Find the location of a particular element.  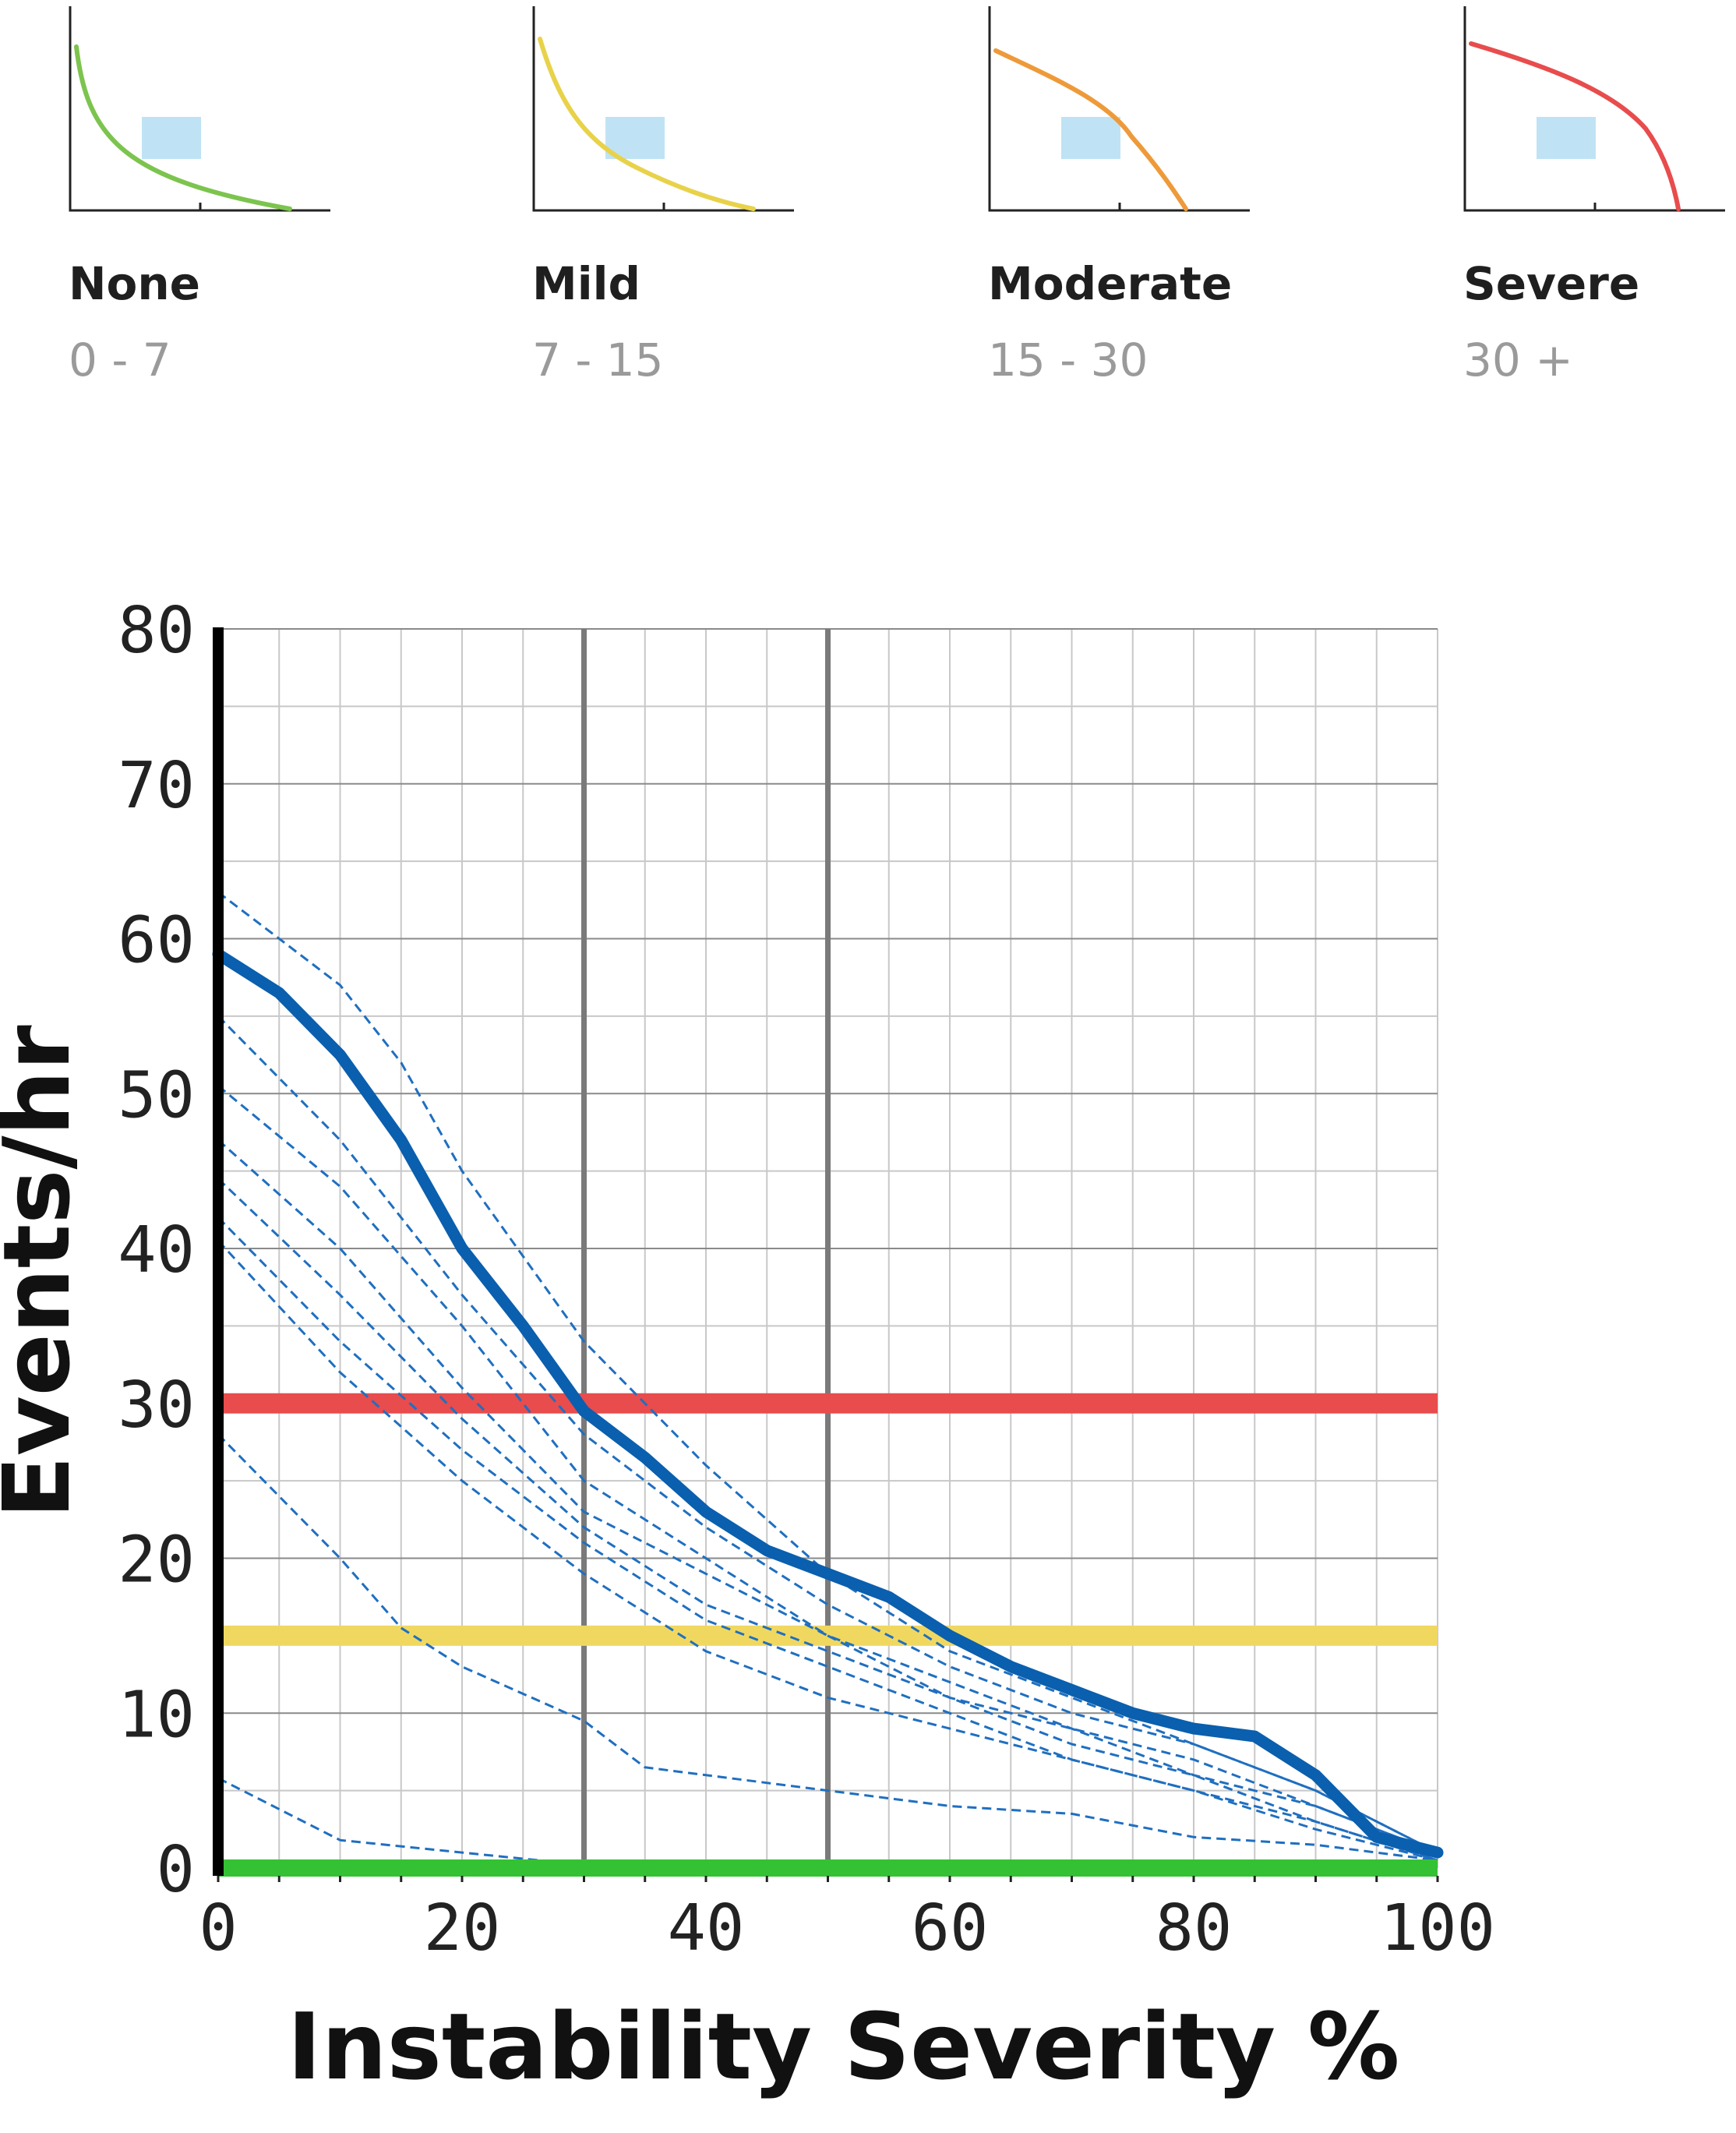

x-tick-label: 40 is located at coordinates (706, 1928).